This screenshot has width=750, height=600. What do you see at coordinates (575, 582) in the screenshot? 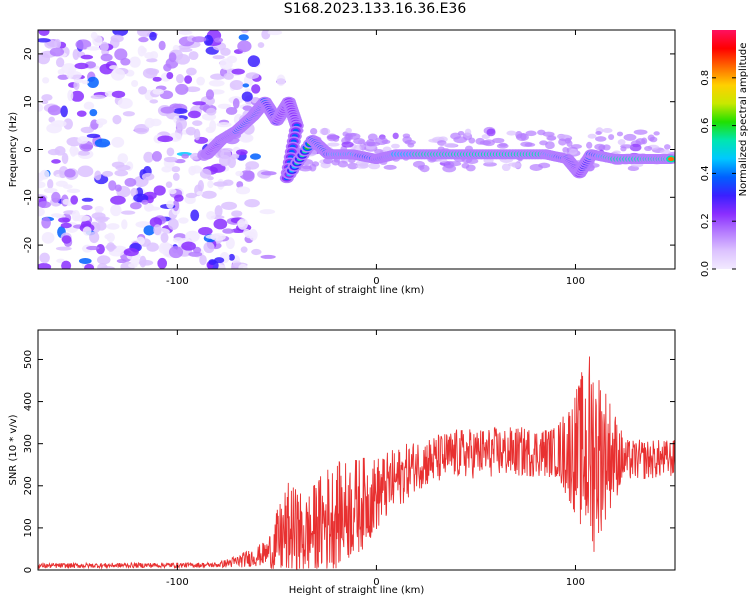
I see `snr-x-tick-label: 100` at bounding box center [575, 582].